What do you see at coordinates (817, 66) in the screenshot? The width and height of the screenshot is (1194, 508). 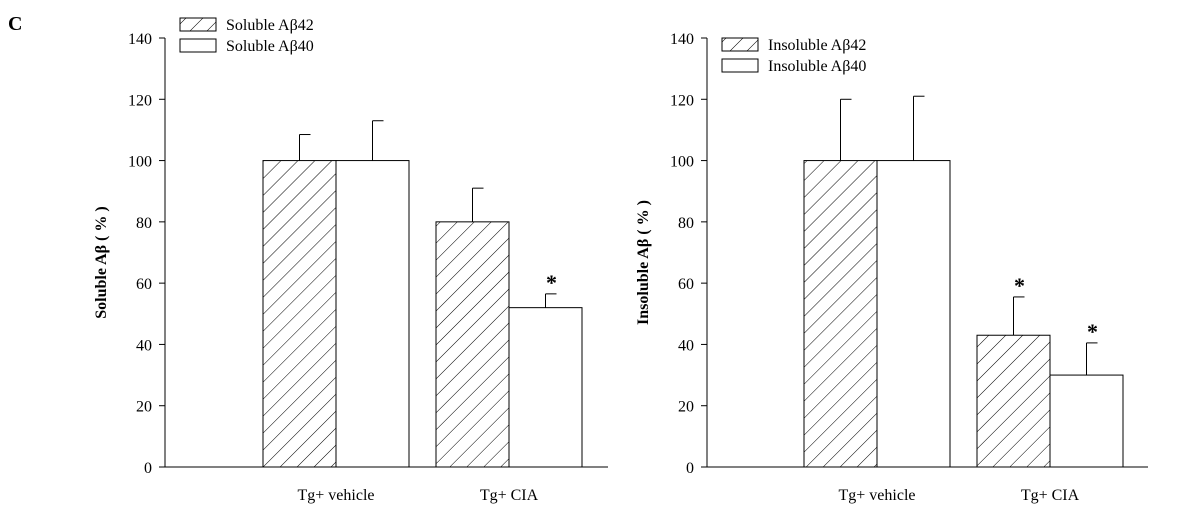 I see `legend-label: Insoluble Aβ40` at bounding box center [817, 66].